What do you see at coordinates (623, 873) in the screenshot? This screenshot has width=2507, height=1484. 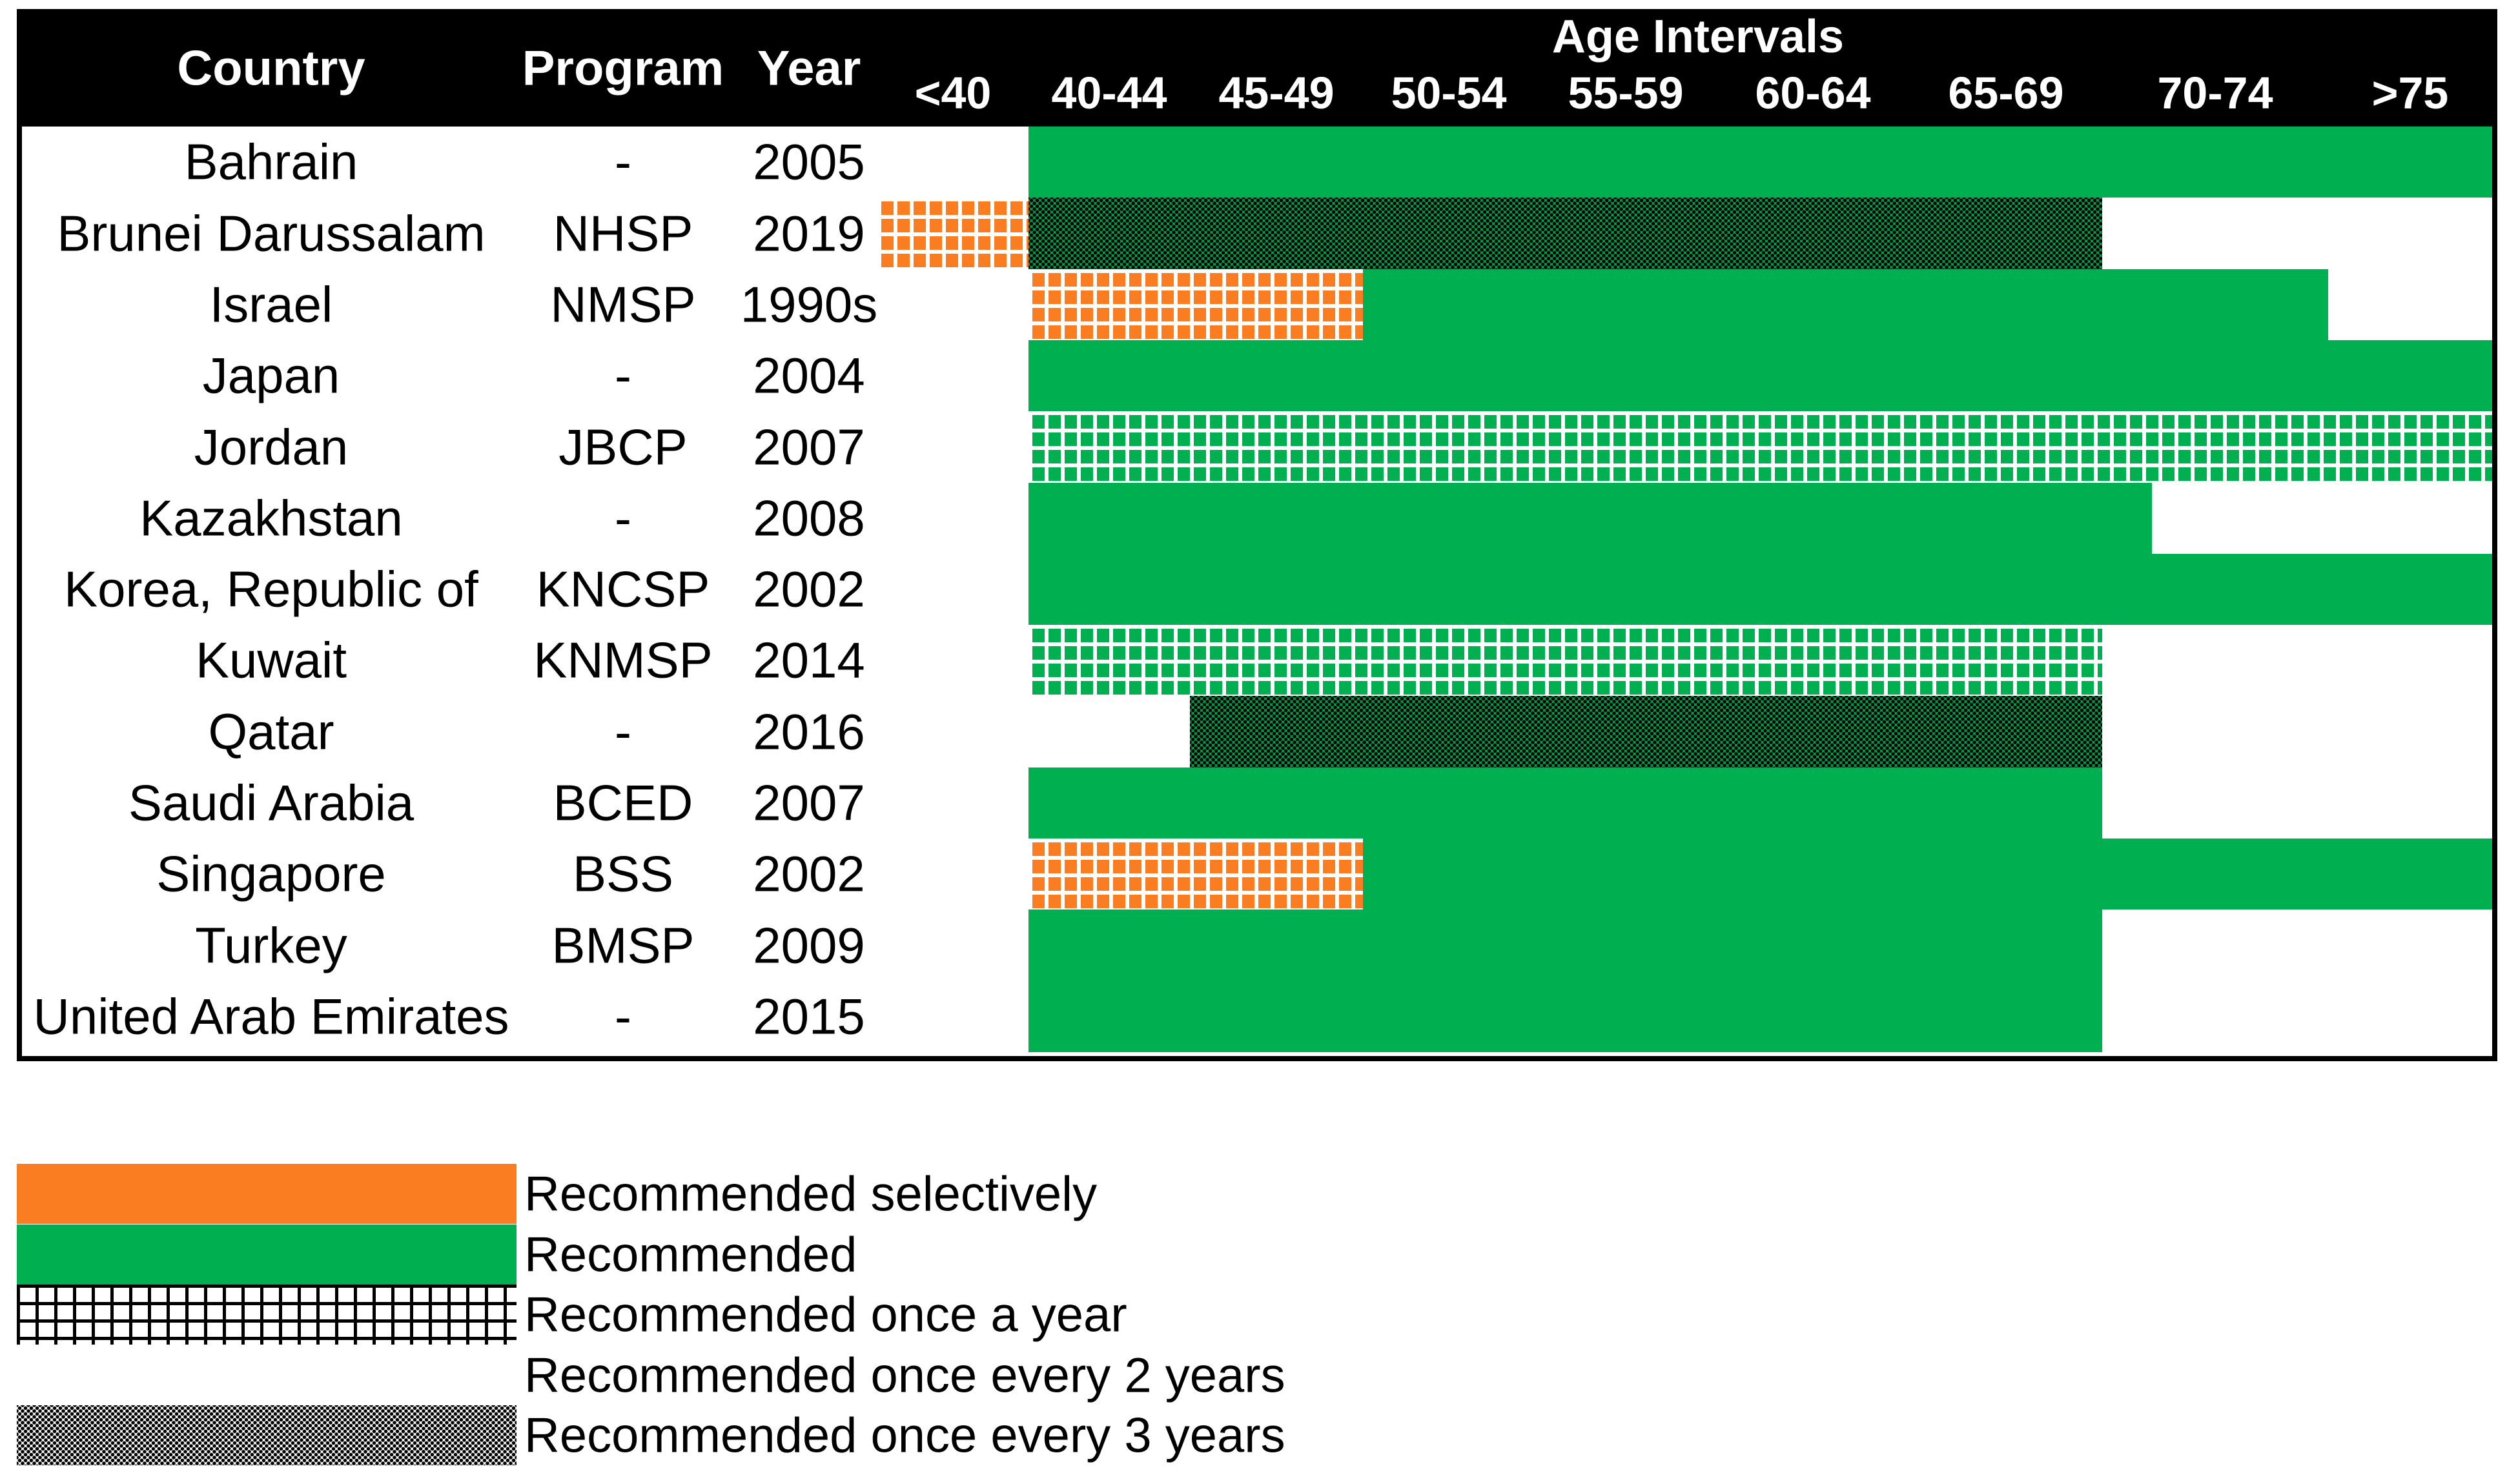 I see `program-cell: BSS` at bounding box center [623, 873].